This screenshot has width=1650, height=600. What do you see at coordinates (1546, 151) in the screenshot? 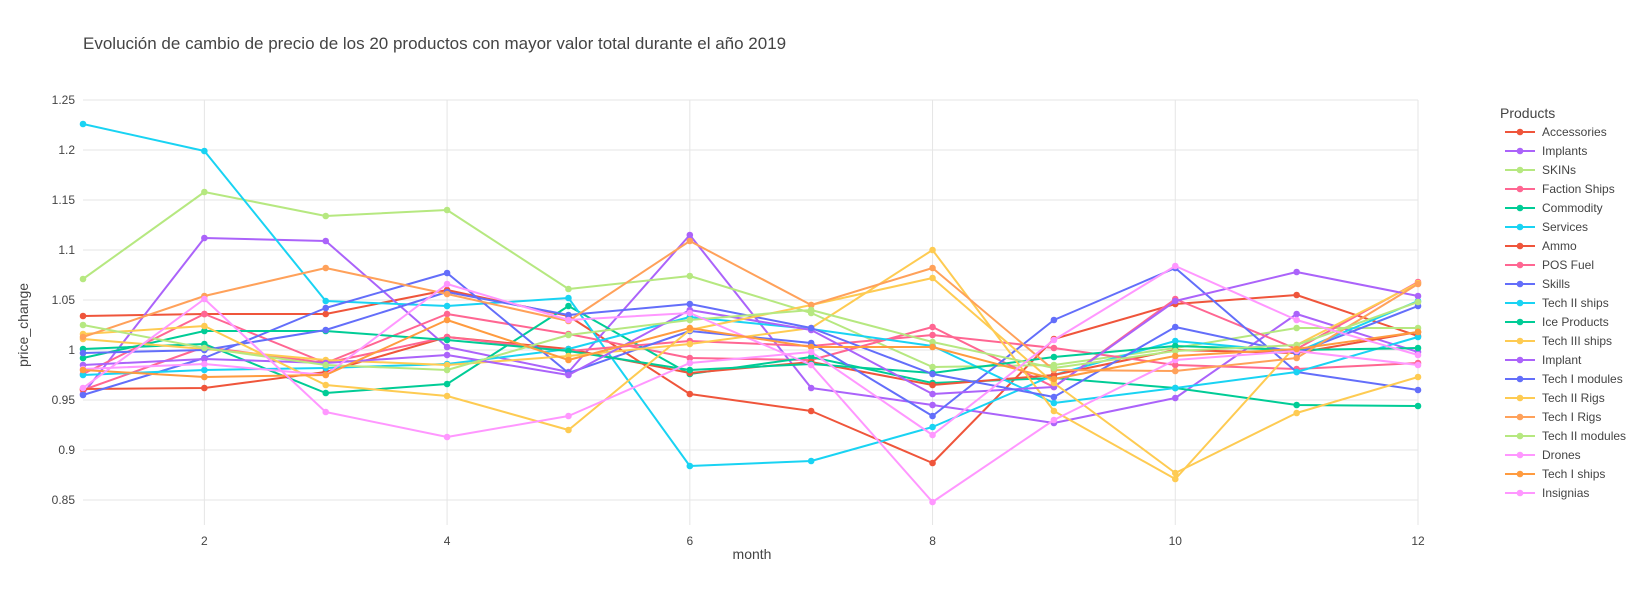
I see `legend-item: Implants` at bounding box center [1546, 151].